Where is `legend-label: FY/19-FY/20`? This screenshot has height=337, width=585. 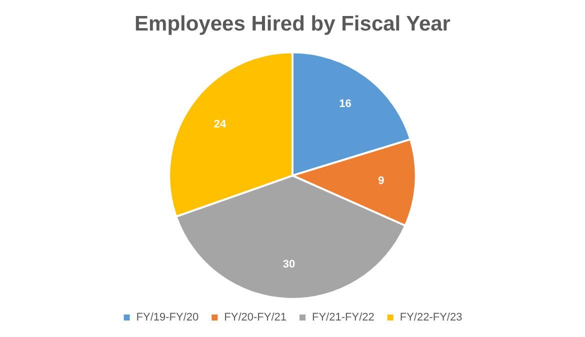 legend-label: FY/19-FY/20 is located at coordinates (167, 318).